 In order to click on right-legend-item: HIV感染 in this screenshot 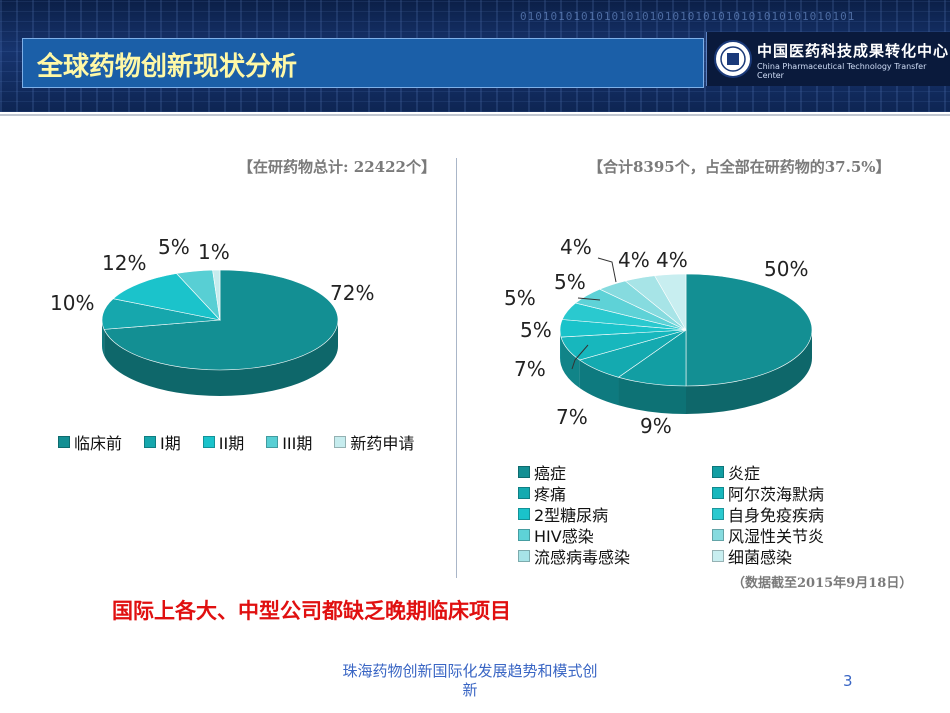, I will do `click(556, 535)`.